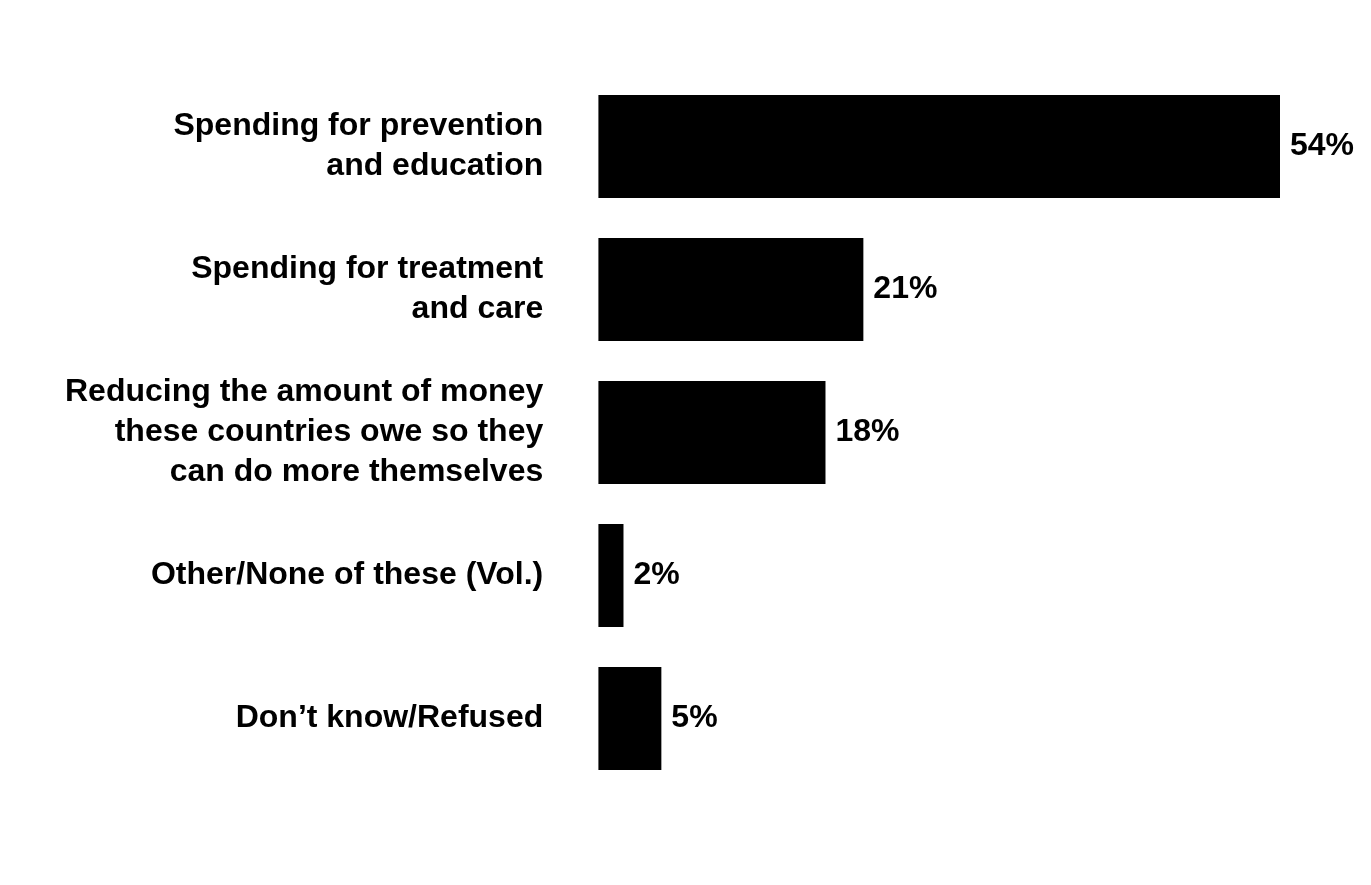 The height and width of the screenshot is (885, 1371). Describe the element at coordinates (304, 430) in the screenshot. I see `y-tick-label: Reducing the amount of money these countries owe so they can do more themselves` at that location.